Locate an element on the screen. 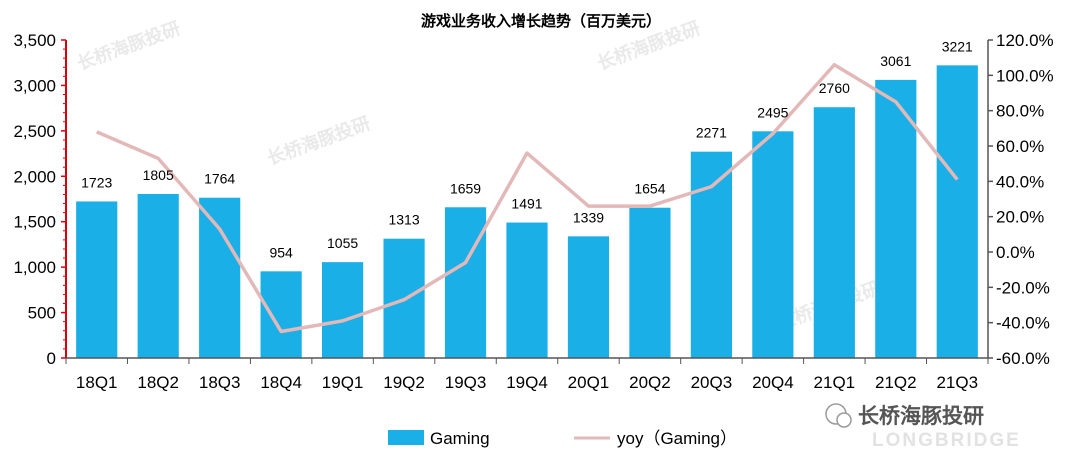 Image resolution: width=1080 pixels, height=461 pixels. legend-swatch-gaming is located at coordinates (406, 437).